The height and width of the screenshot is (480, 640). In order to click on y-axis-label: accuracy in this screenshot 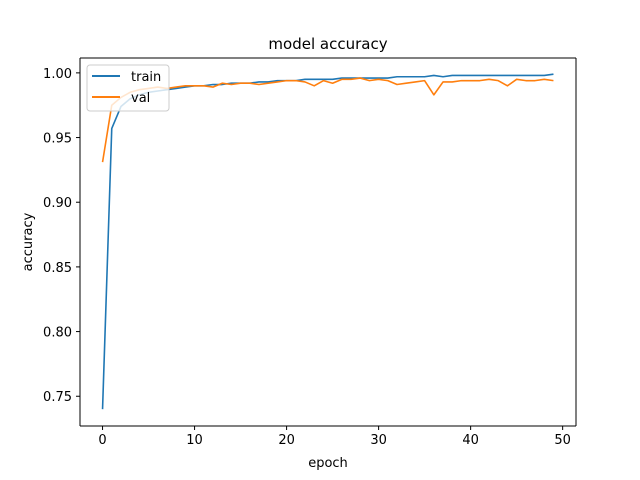, I will do `click(28, 241)`.